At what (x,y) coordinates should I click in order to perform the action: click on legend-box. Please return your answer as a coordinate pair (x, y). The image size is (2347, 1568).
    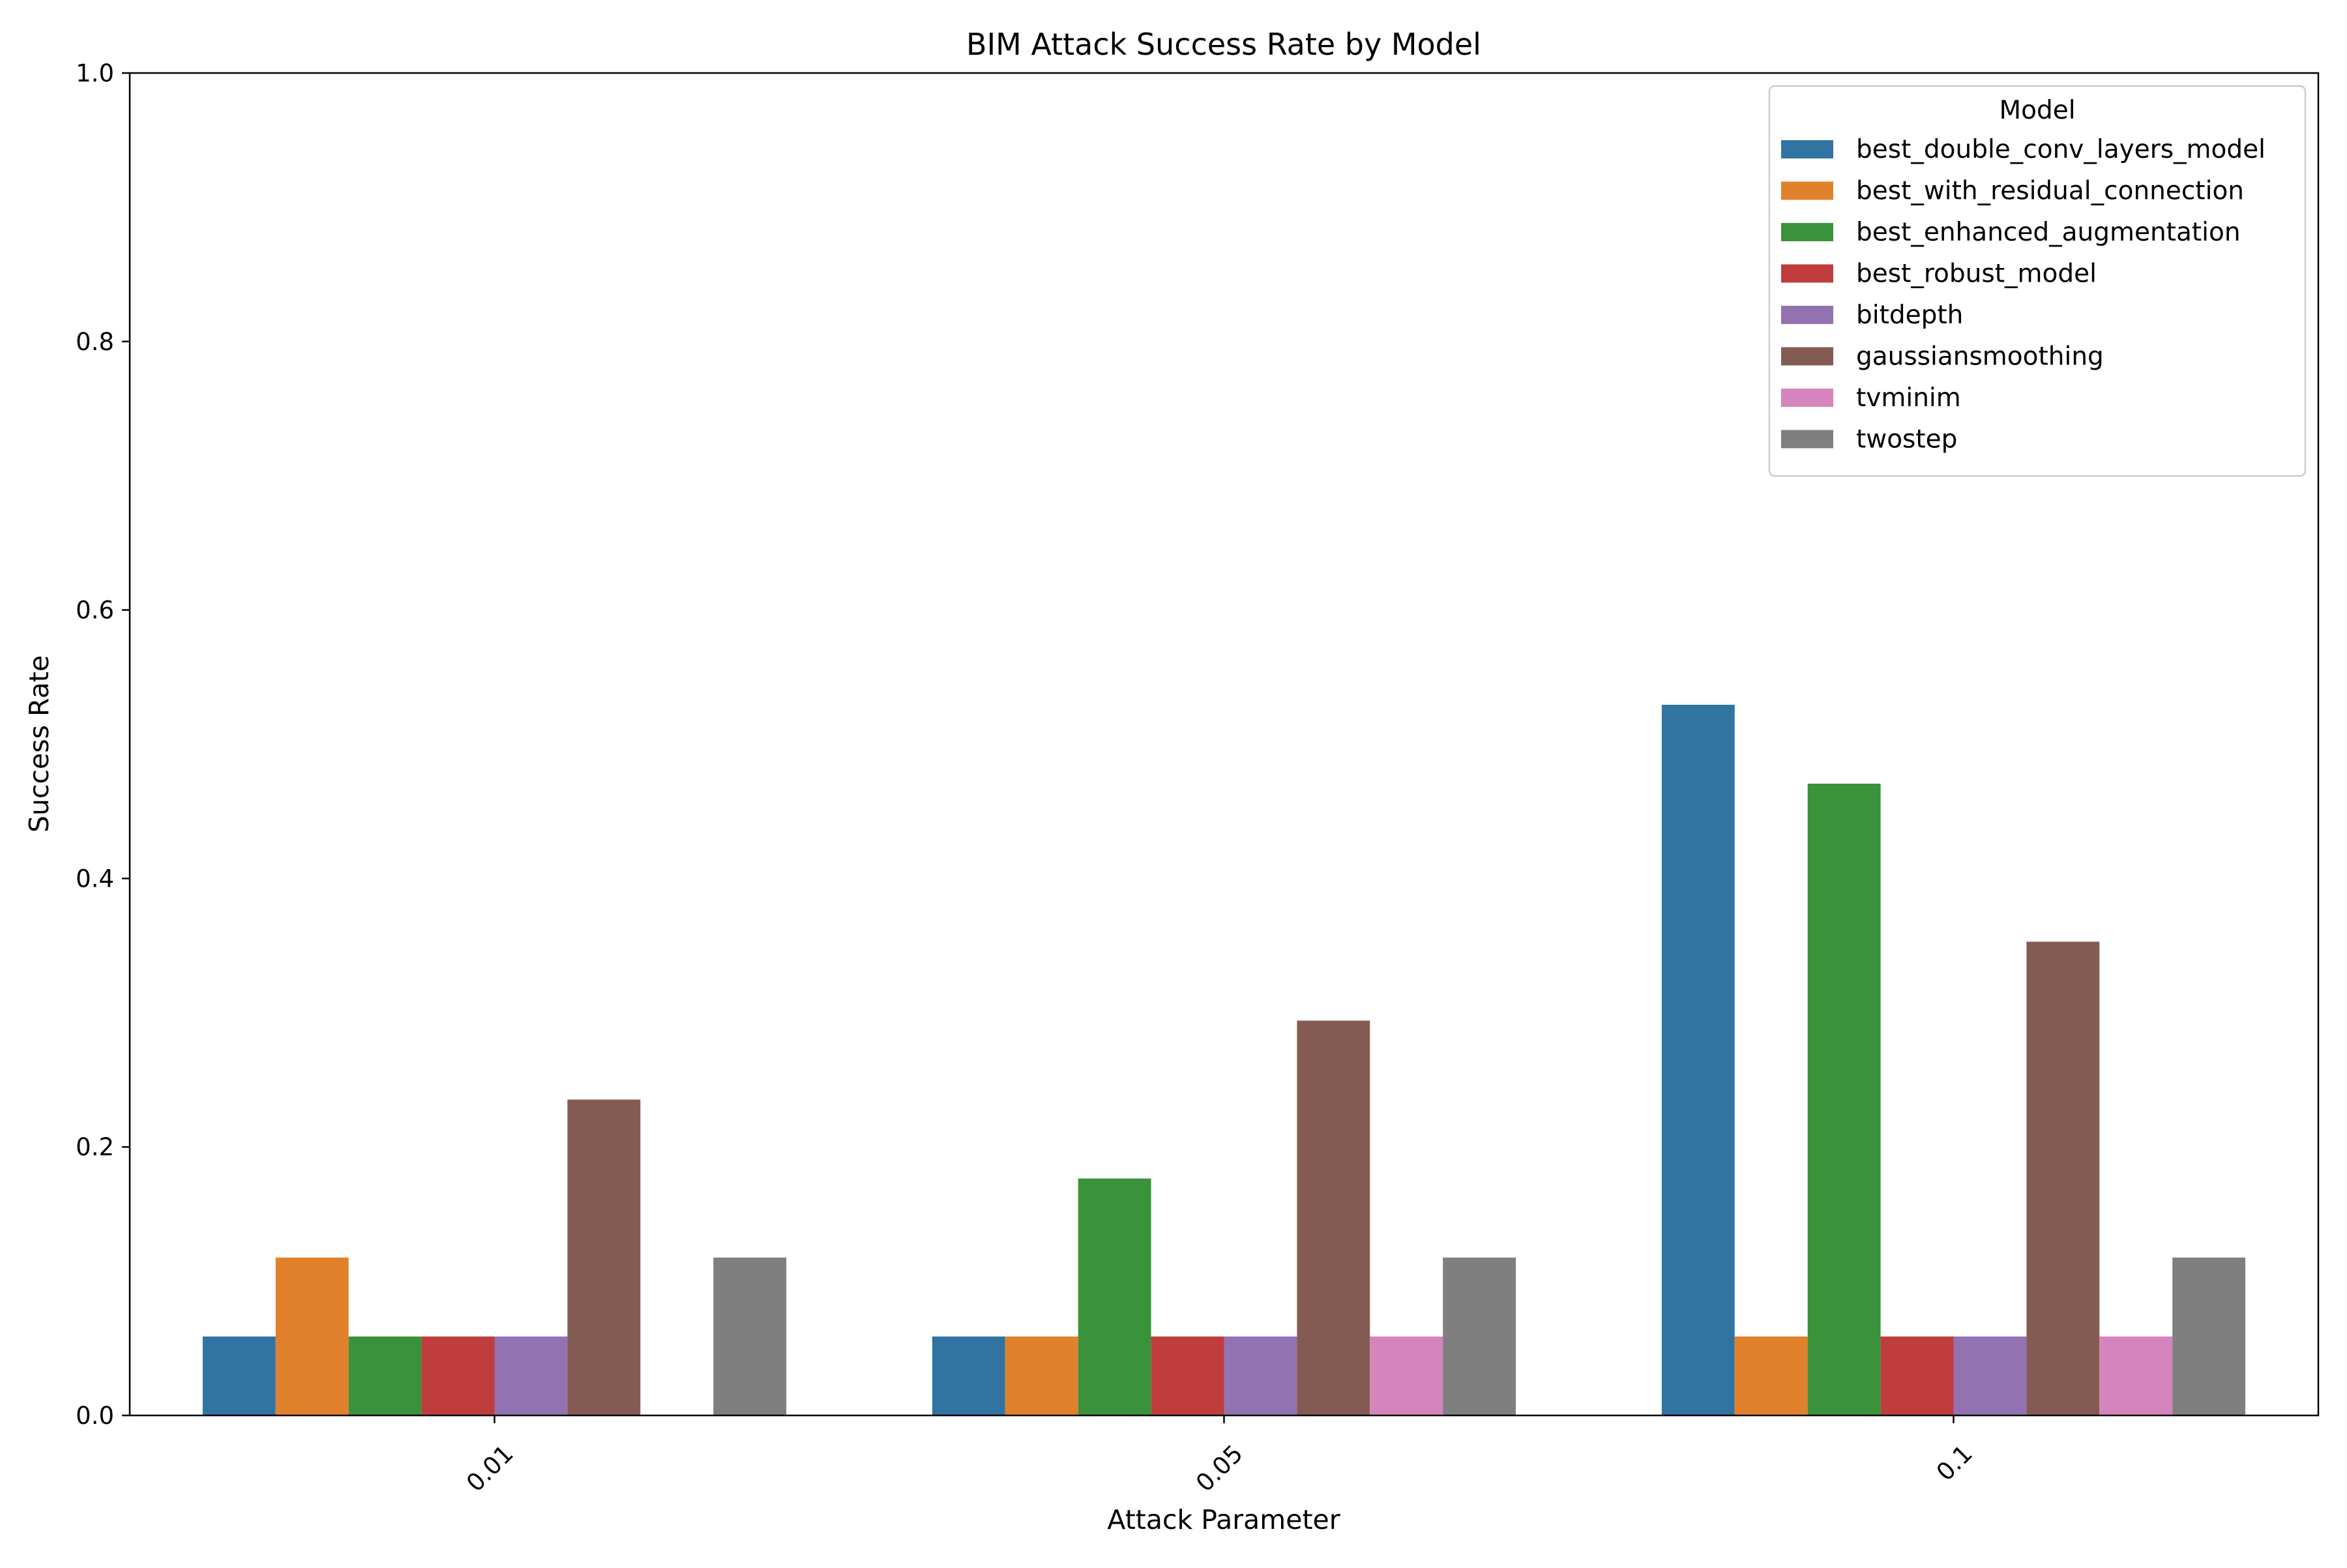
    Looking at the image, I should click on (2037, 281).